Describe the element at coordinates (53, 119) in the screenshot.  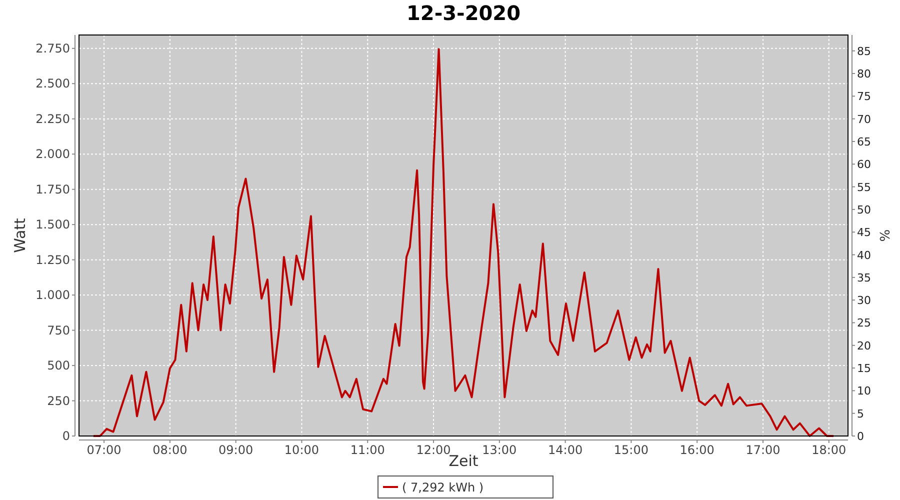
I see `y-tick-label: 2.250` at that location.